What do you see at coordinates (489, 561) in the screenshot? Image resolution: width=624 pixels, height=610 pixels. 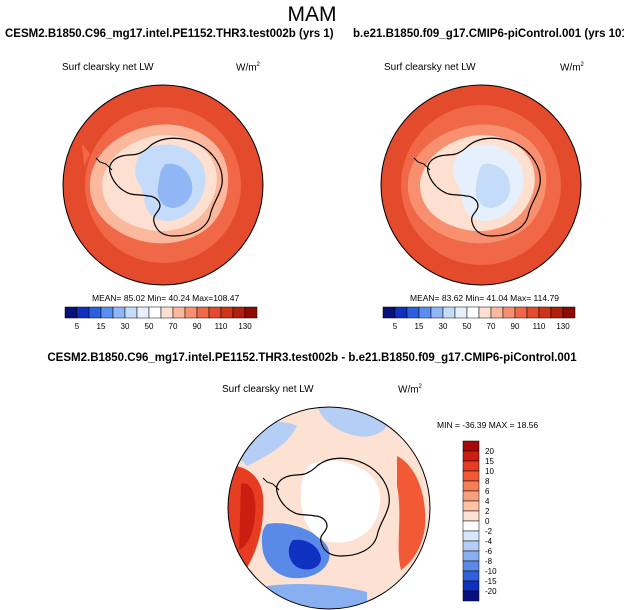 I see `colorbar-tick-label: -8` at bounding box center [489, 561].